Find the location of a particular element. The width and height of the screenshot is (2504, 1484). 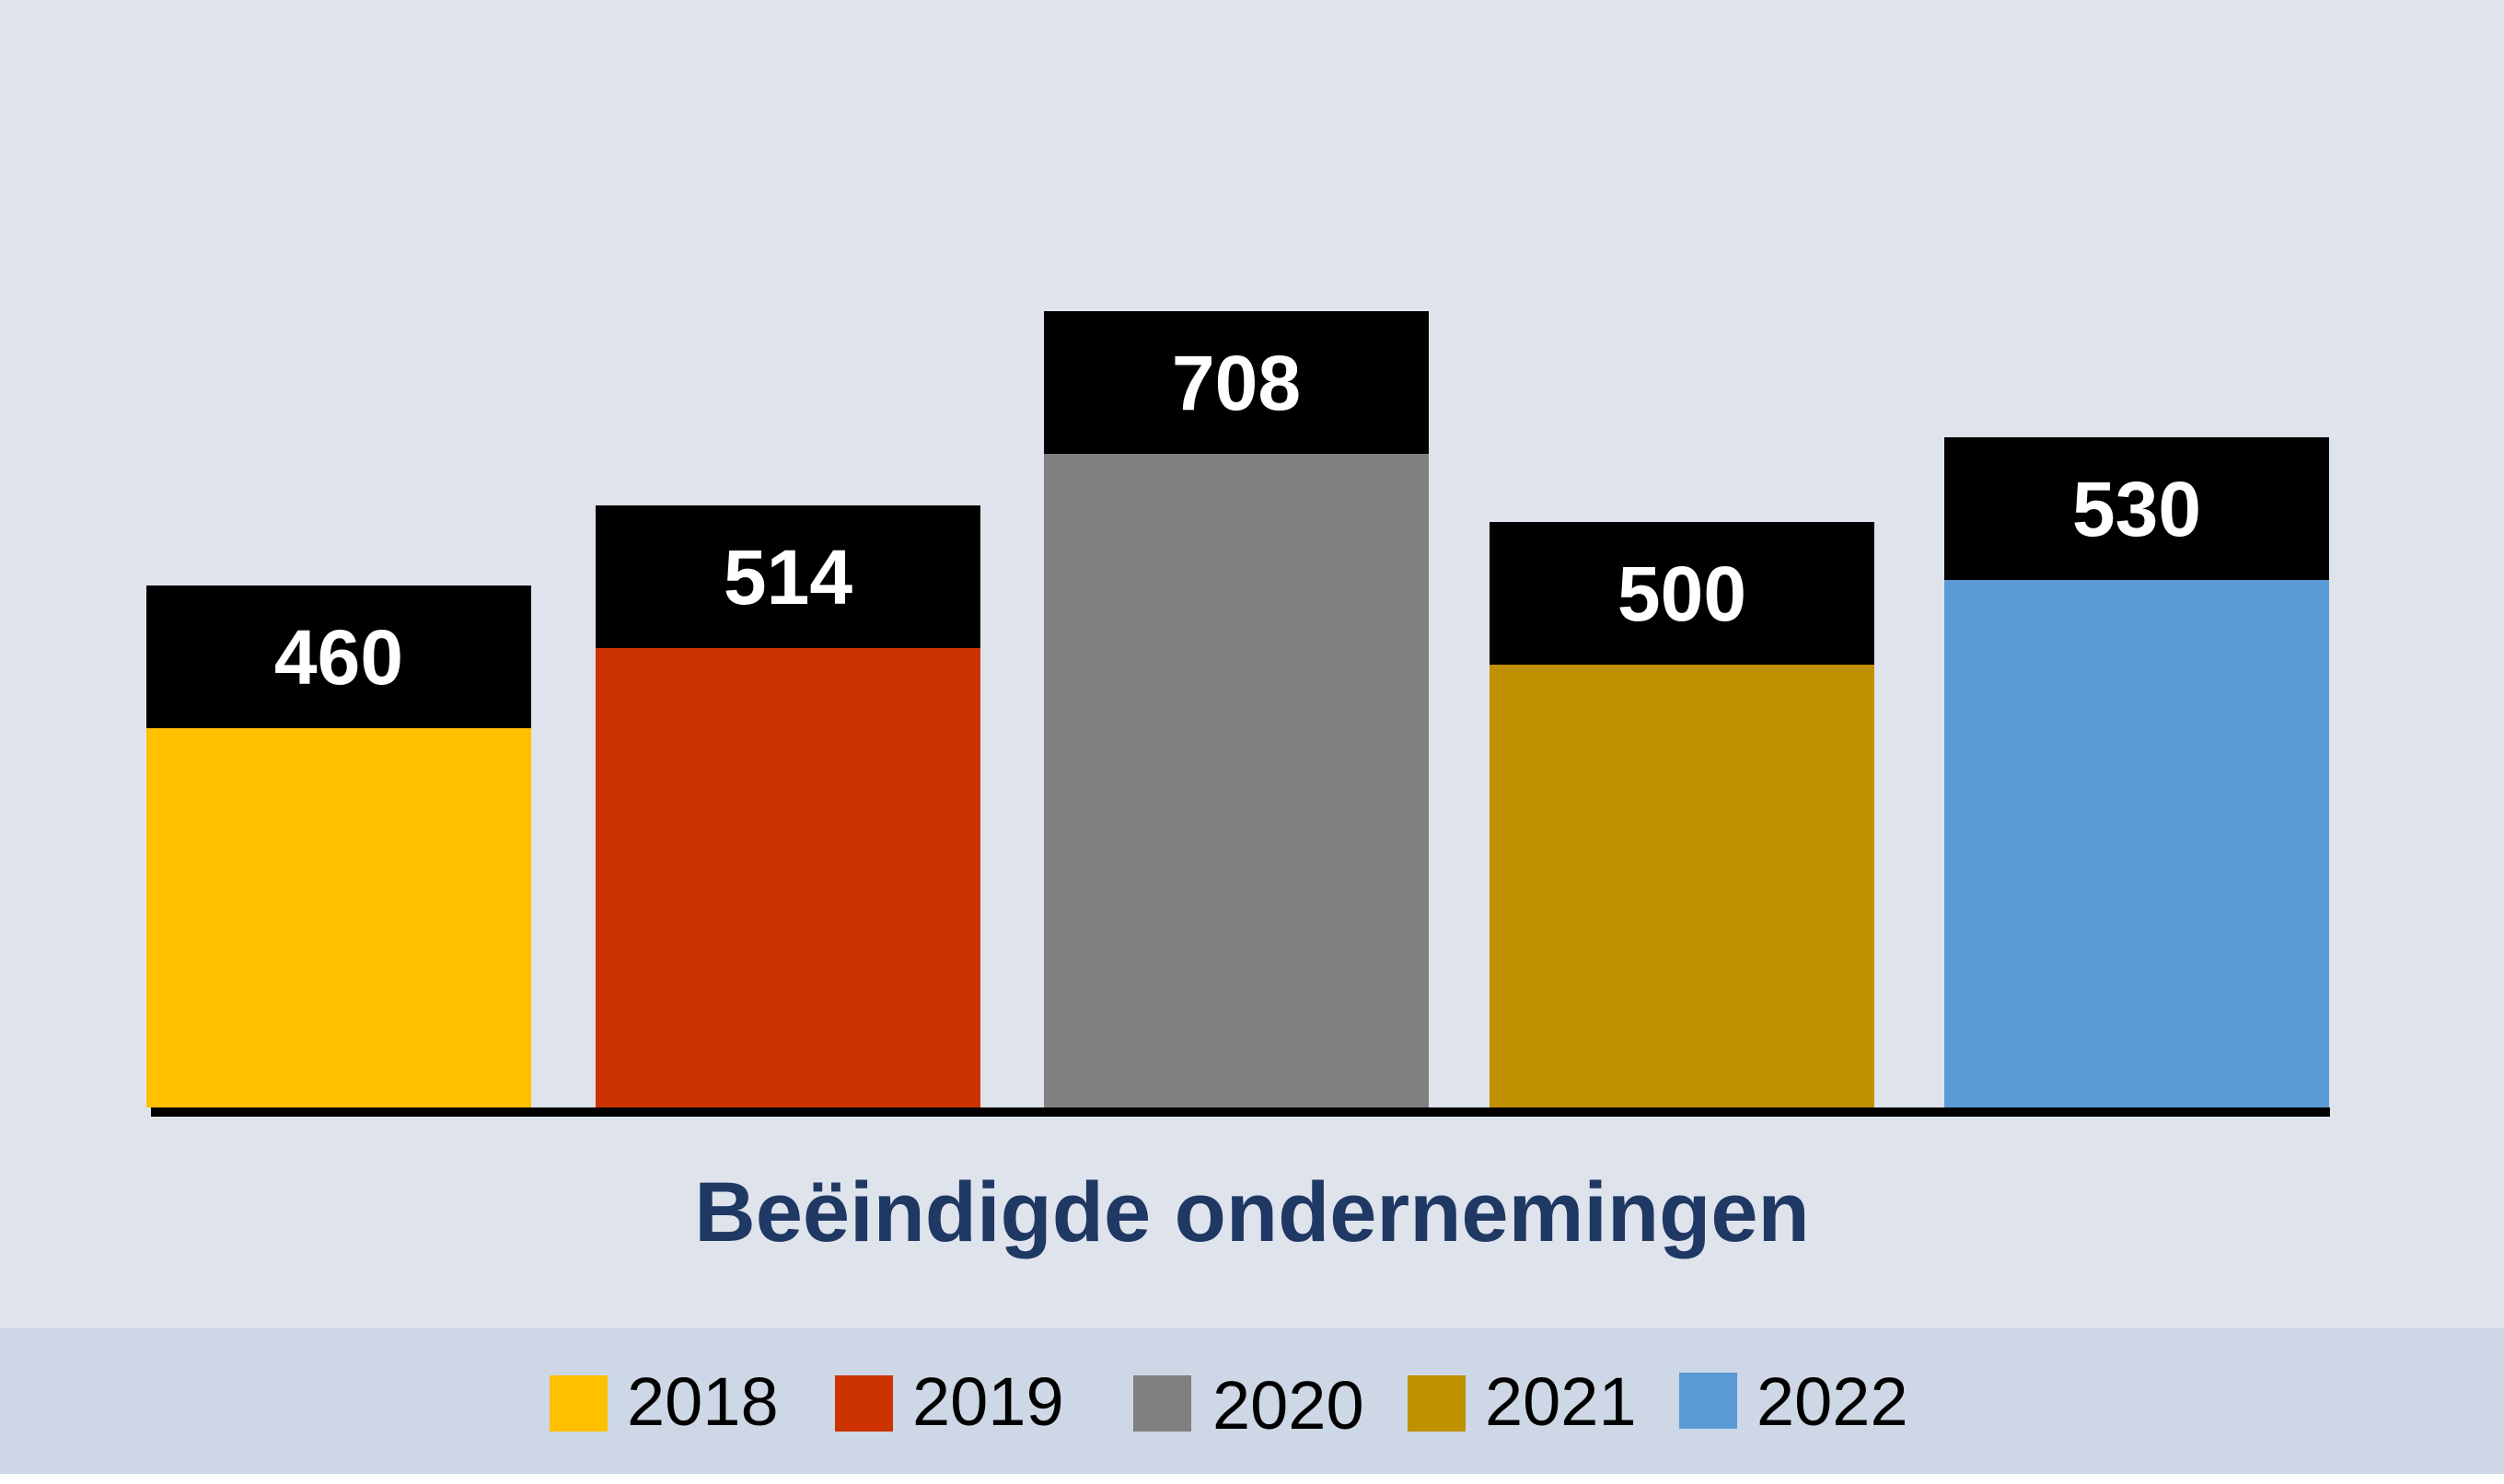

x-axis-line is located at coordinates (1240, 1112).